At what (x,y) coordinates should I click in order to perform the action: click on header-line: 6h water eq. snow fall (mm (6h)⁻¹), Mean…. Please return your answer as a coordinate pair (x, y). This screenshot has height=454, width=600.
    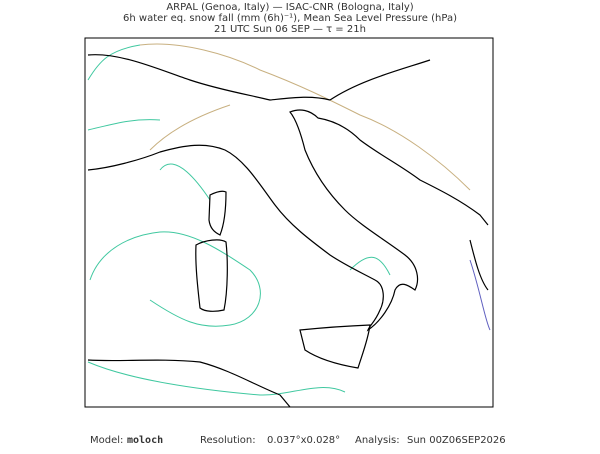
    Looking at the image, I should click on (290, 18).